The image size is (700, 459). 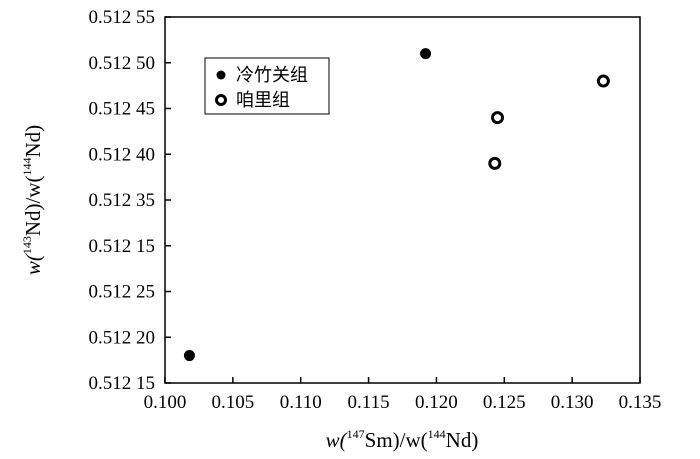 I want to click on legend-box, so click(x=267, y=86).